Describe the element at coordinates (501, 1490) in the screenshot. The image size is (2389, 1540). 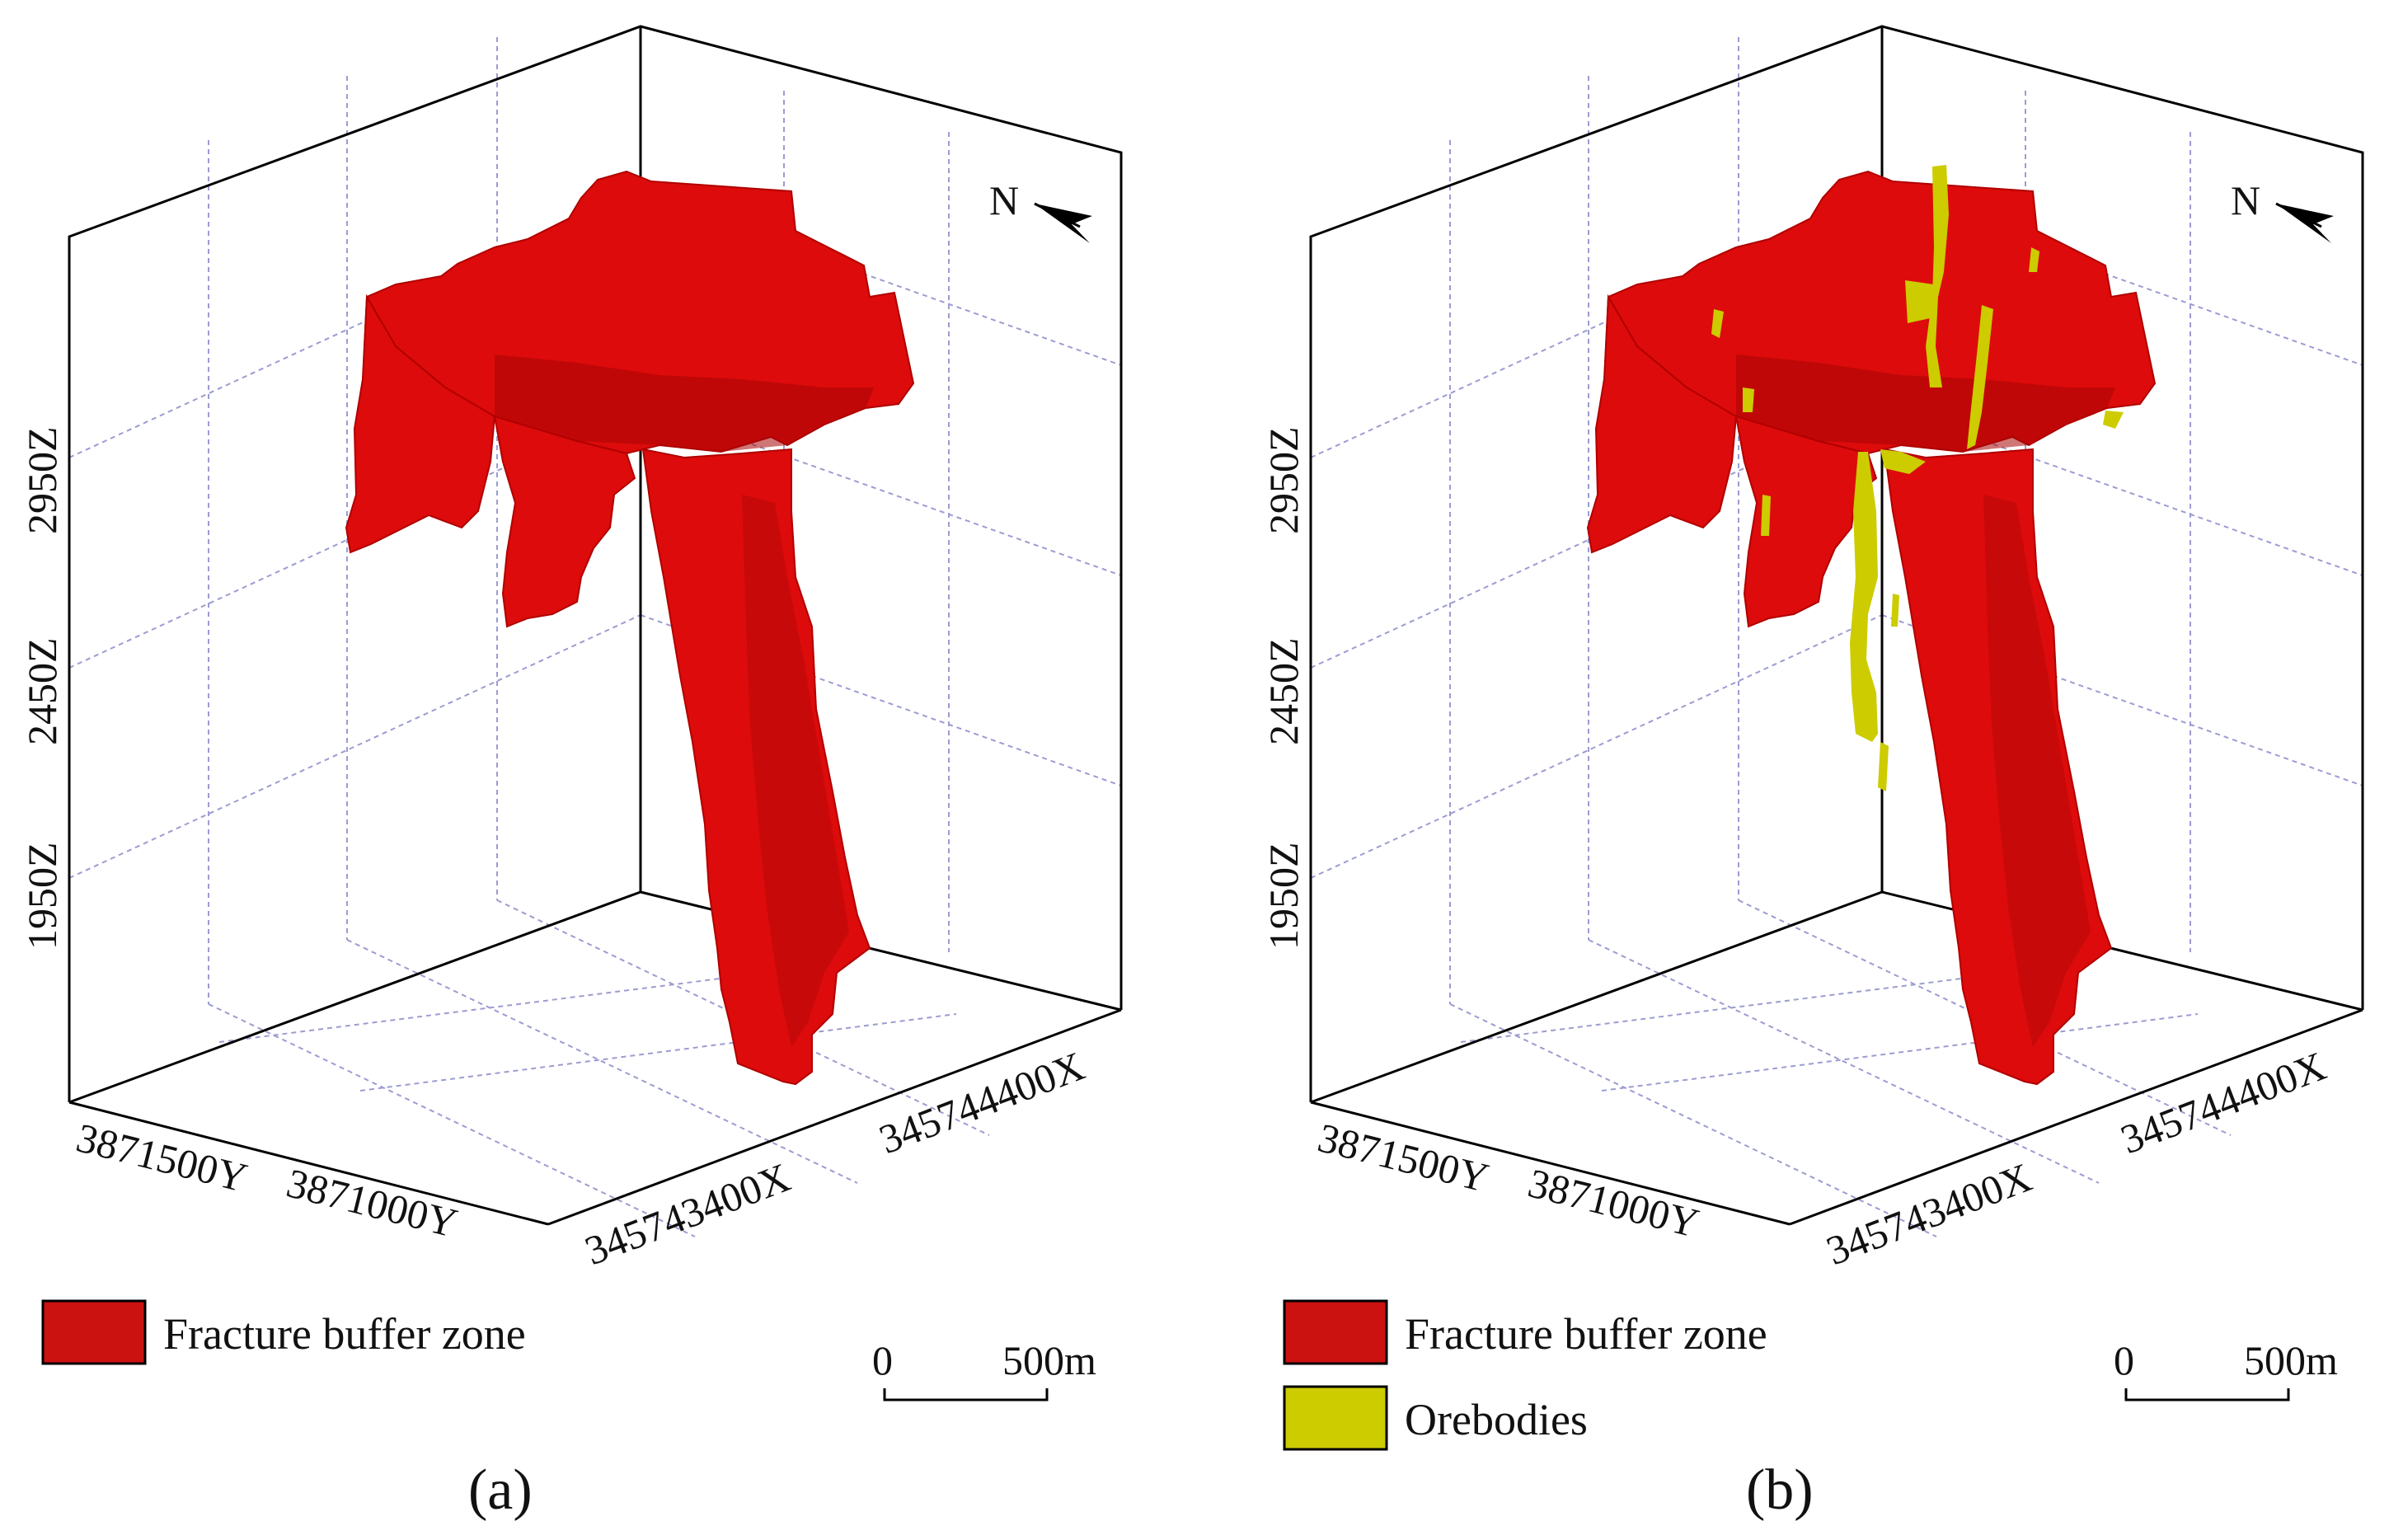
I see `panel-label-a: (a)` at that location.